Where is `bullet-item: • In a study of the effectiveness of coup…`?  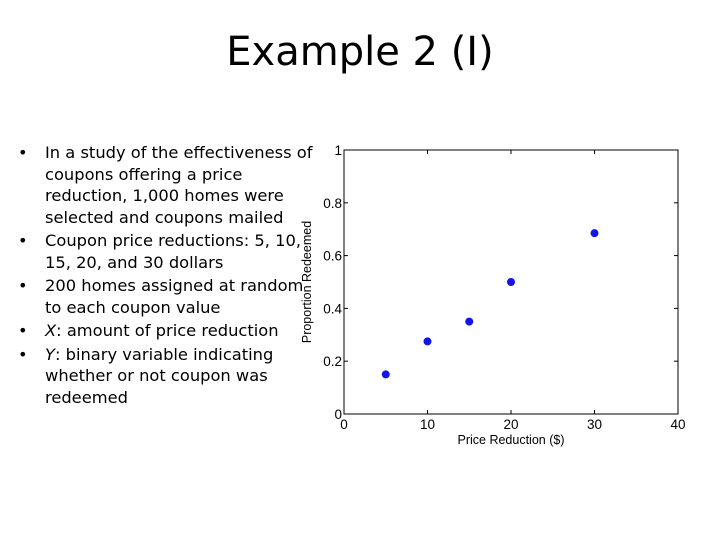
bullet-item: • In a study of the effectiveness of coup… is located at coordinates (168, 185).